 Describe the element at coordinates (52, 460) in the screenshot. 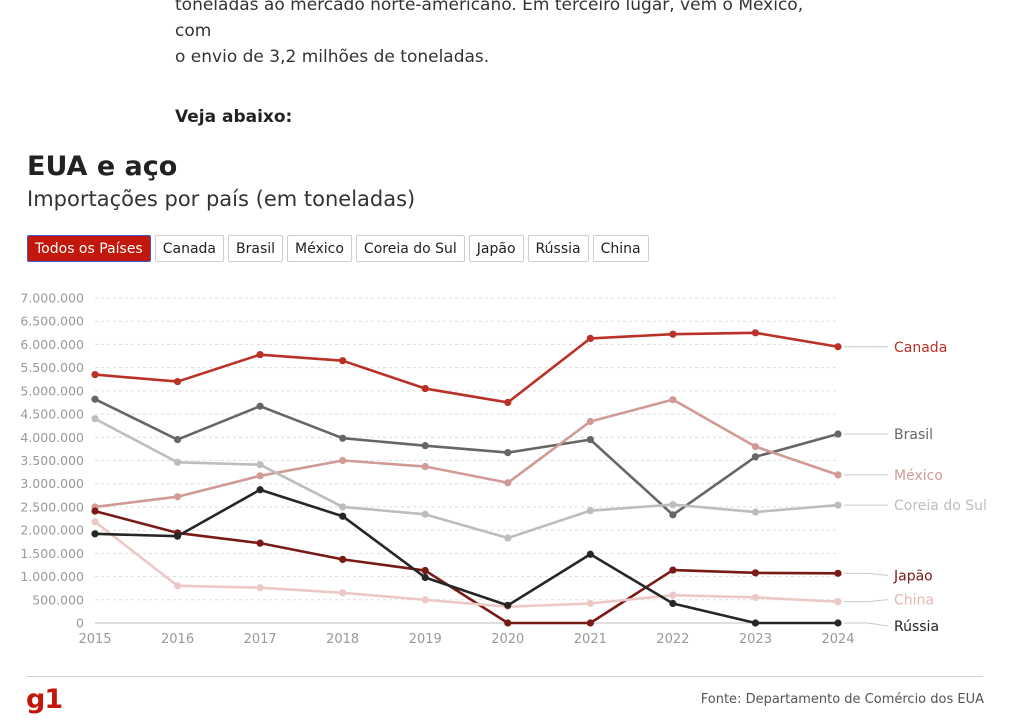

I see `y-tick-label: 3.500.000` at that location.